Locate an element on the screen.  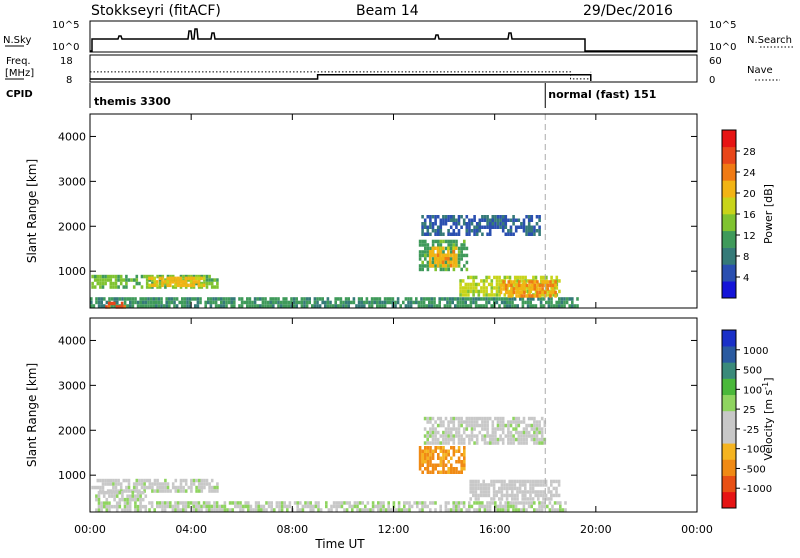
time-tick-label: 12:00 is located at coordinates (394, 529).